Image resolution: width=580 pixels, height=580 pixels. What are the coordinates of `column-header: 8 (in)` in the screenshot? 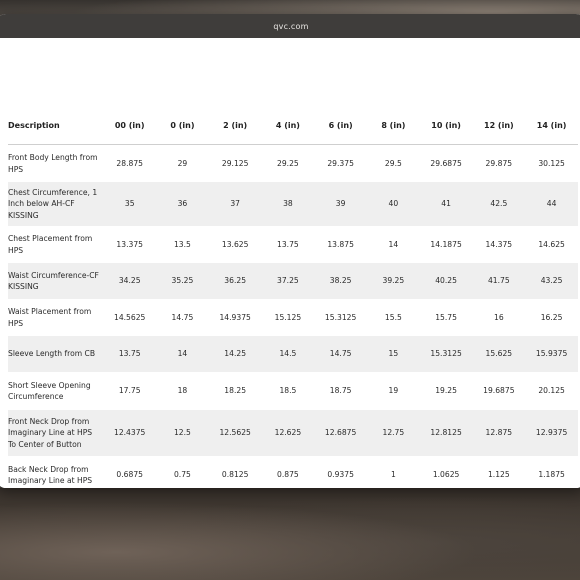 It's located at (393, 125).